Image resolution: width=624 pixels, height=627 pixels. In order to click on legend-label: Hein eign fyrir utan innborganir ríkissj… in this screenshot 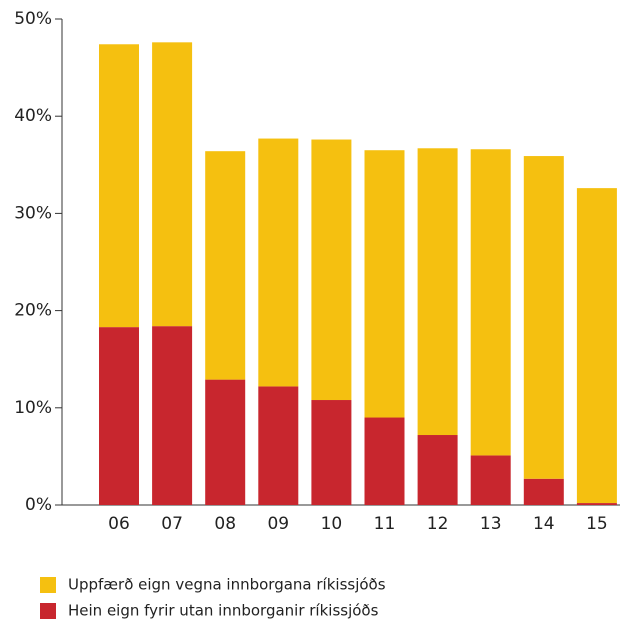, I will do `click(223, 611)`.